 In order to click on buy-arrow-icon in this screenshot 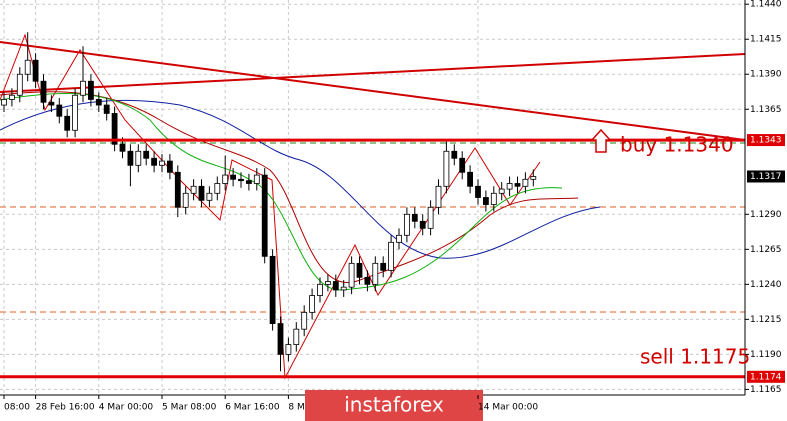, I will do `click(601, 140)`.